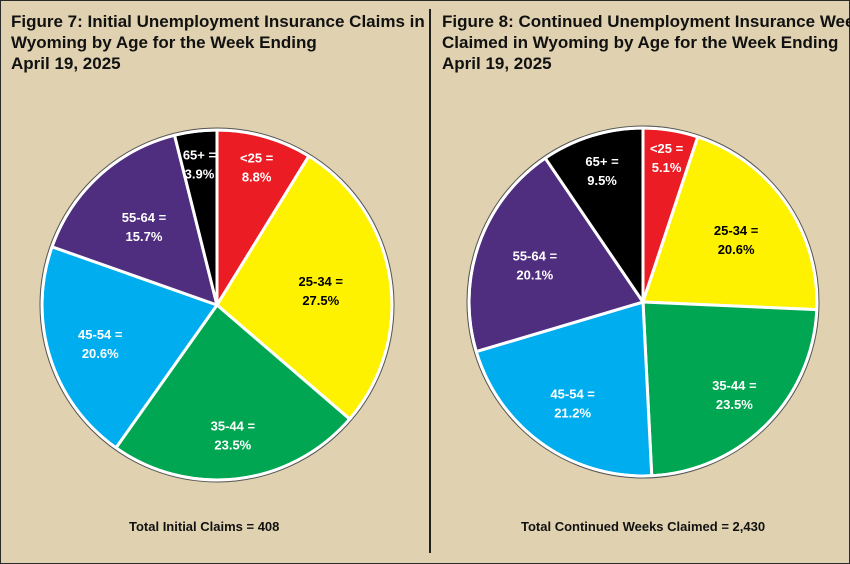  Describe the element at coordinates (257, 167) in the screenshot. I see `slice-label-under-25: <25 = 8.8%` at that location.